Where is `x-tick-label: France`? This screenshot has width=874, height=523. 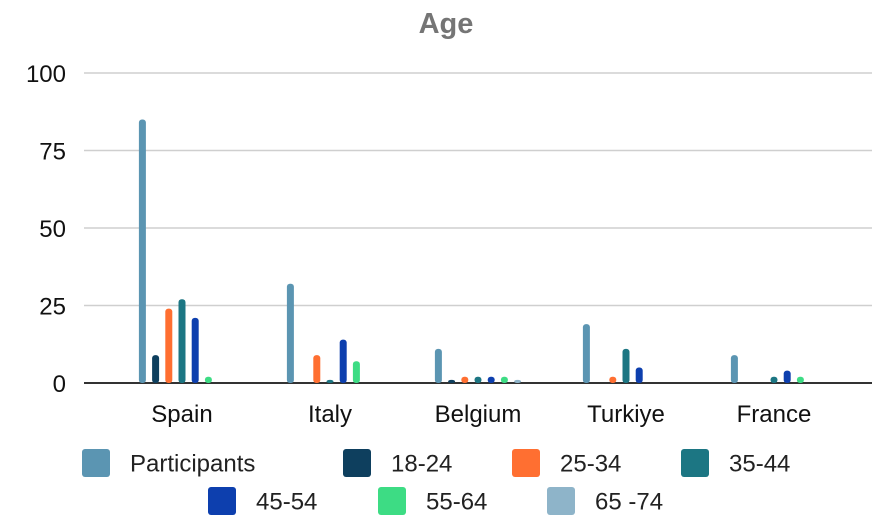
x-tick-label: France is located at coordinates (774, 414).